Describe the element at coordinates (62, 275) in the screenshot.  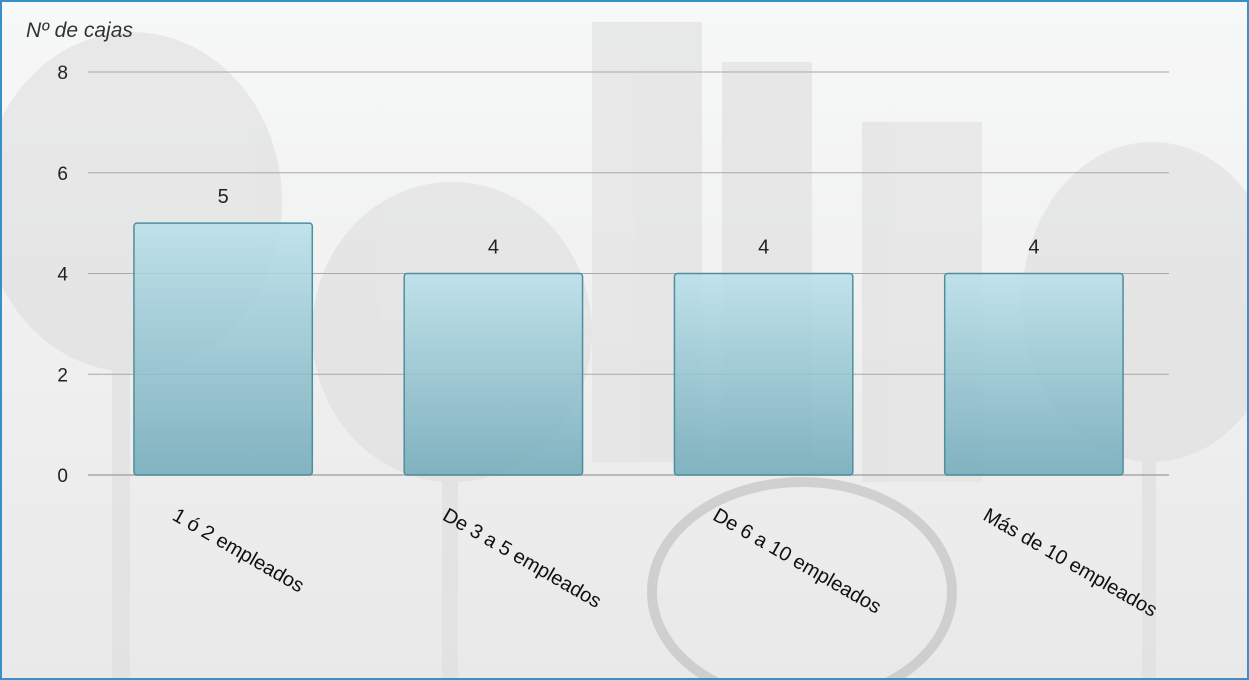
I see `y-tick-label: 4` at that location.